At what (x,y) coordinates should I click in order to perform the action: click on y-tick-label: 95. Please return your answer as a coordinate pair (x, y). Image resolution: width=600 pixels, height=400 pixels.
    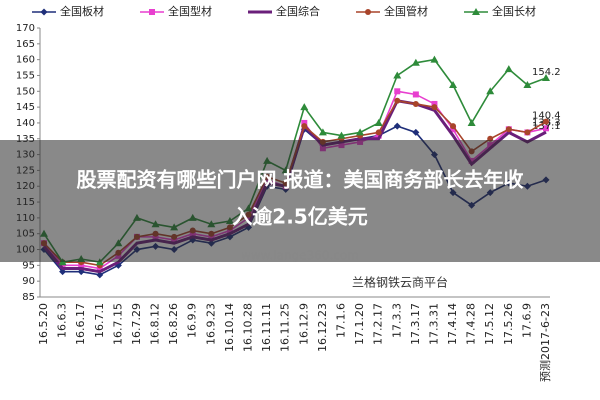
    Looking at the image, I should click on (28, 265).